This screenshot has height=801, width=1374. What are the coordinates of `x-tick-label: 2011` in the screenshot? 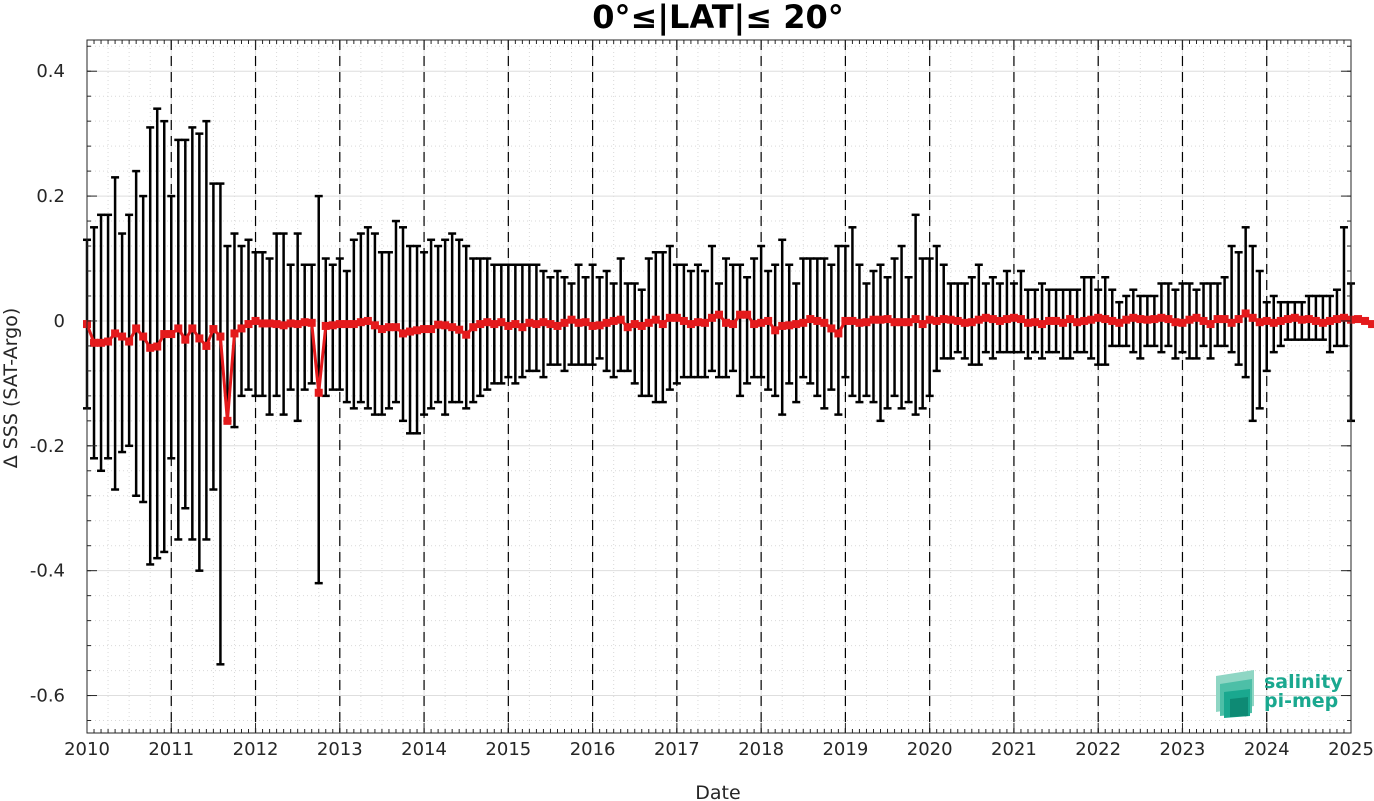 It's located at (171, 749).